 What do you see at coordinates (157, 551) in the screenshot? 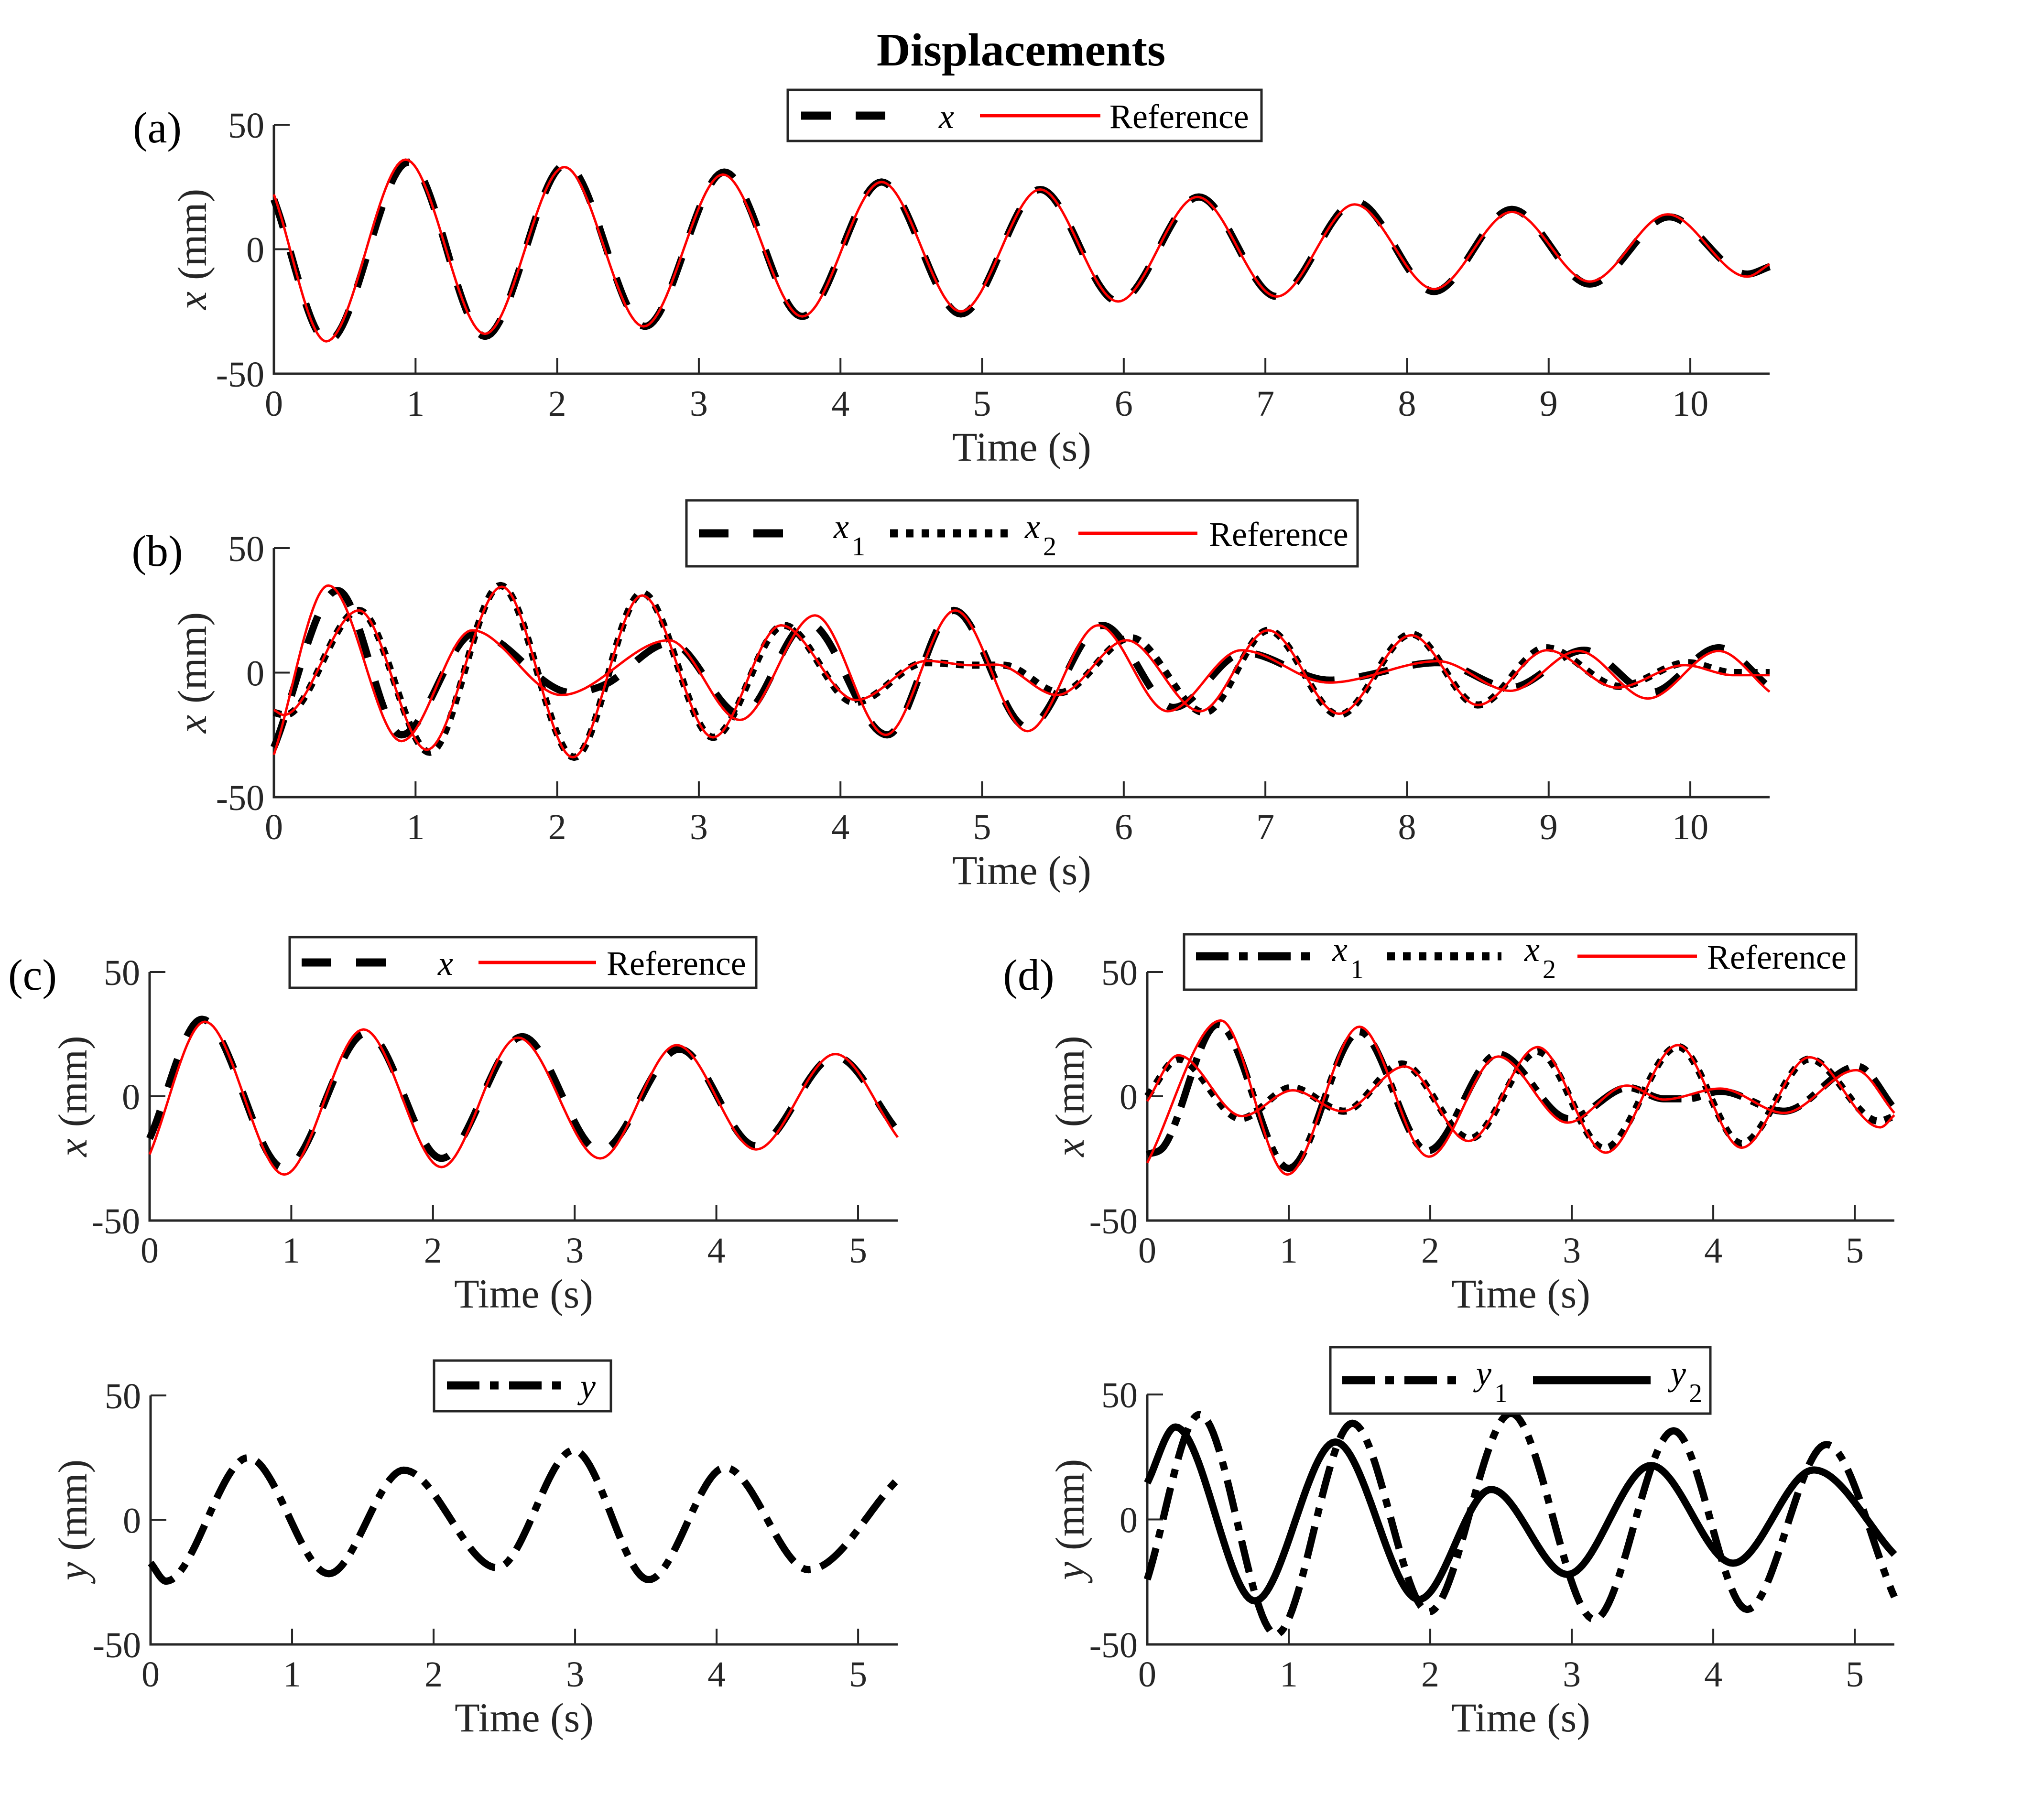
I see `panel-label: (b)` at bounding box center [157, 551].